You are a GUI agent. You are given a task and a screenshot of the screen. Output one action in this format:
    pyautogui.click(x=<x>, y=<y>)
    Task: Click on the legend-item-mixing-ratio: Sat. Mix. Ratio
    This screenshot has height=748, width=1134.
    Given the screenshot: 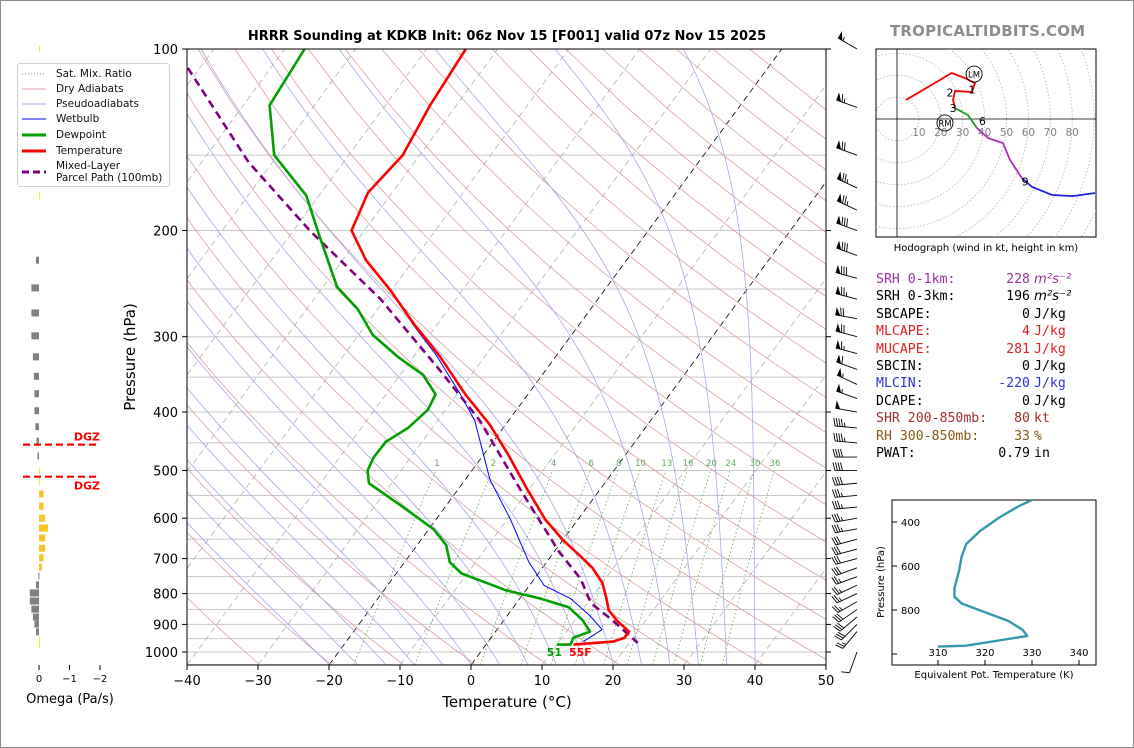 What is the action you would take?
    pyautogui.click(x=77, y=74)
    